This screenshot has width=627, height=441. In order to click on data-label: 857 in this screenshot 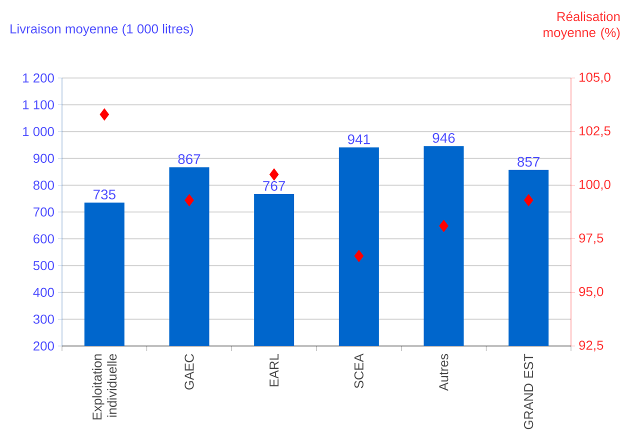, I will do `click(529, 161)`.